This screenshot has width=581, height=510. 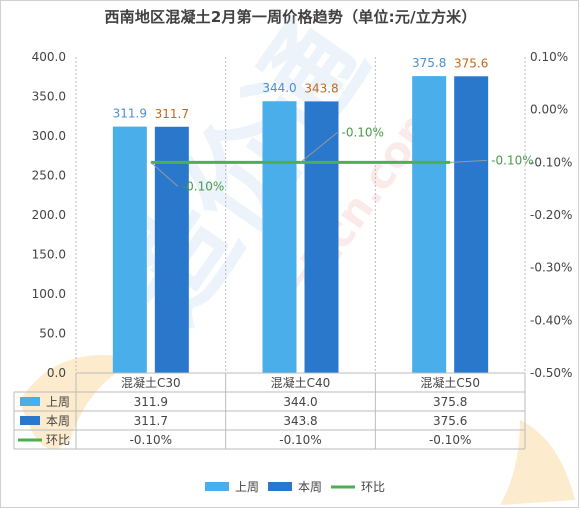 What do you see at coordinates (551, 215) in the screenshot?
I see `y-right-tick-label: -0.20%` at bounding box center [551, 215].